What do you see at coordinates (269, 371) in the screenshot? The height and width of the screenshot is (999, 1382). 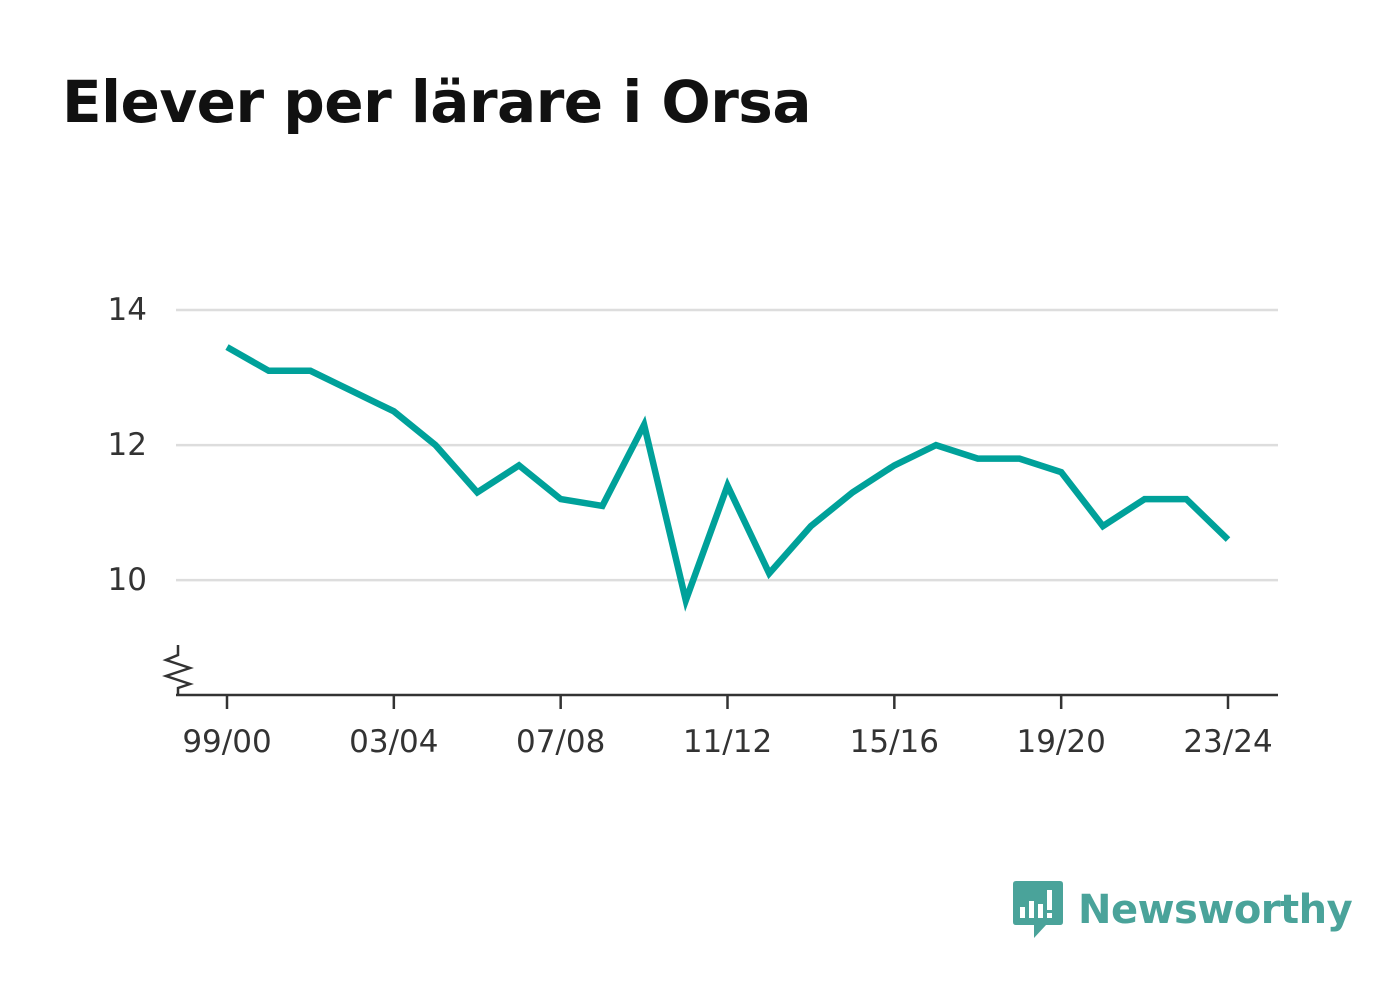 I see `data-point-00/01` at bounding box center [269, 371].